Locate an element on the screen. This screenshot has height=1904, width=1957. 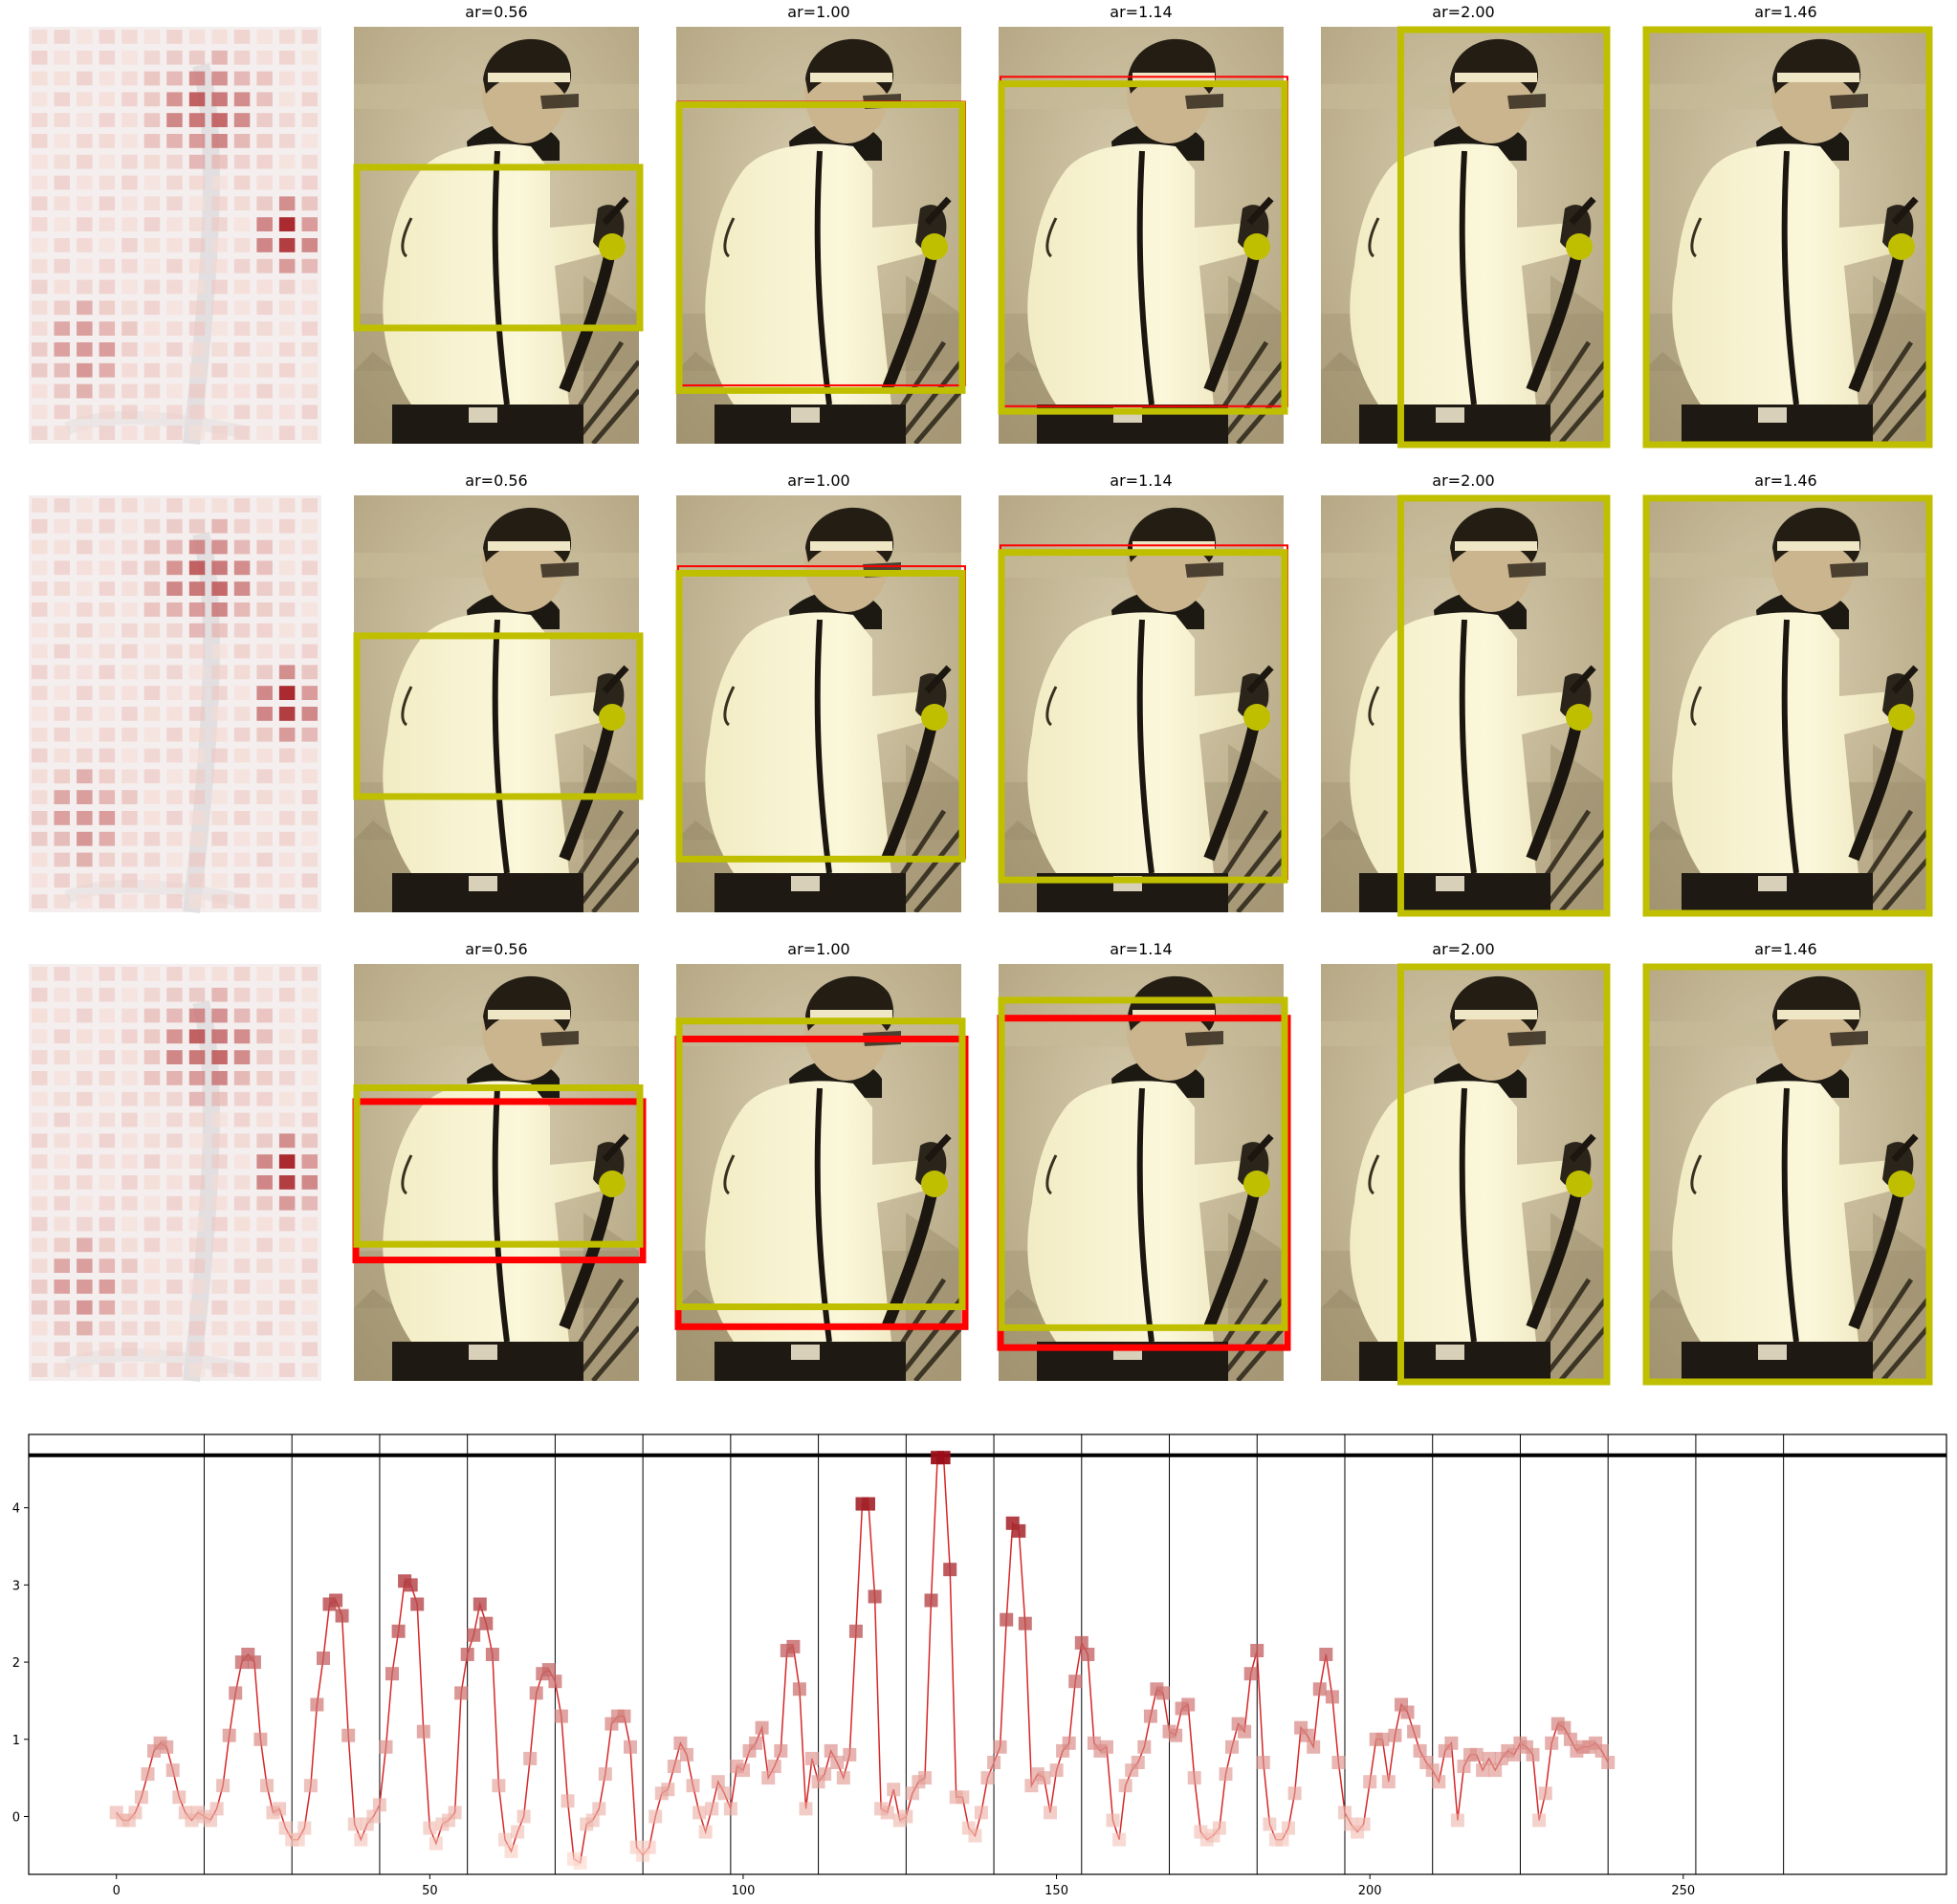
crop-box is located at coordinates (1143, 248).